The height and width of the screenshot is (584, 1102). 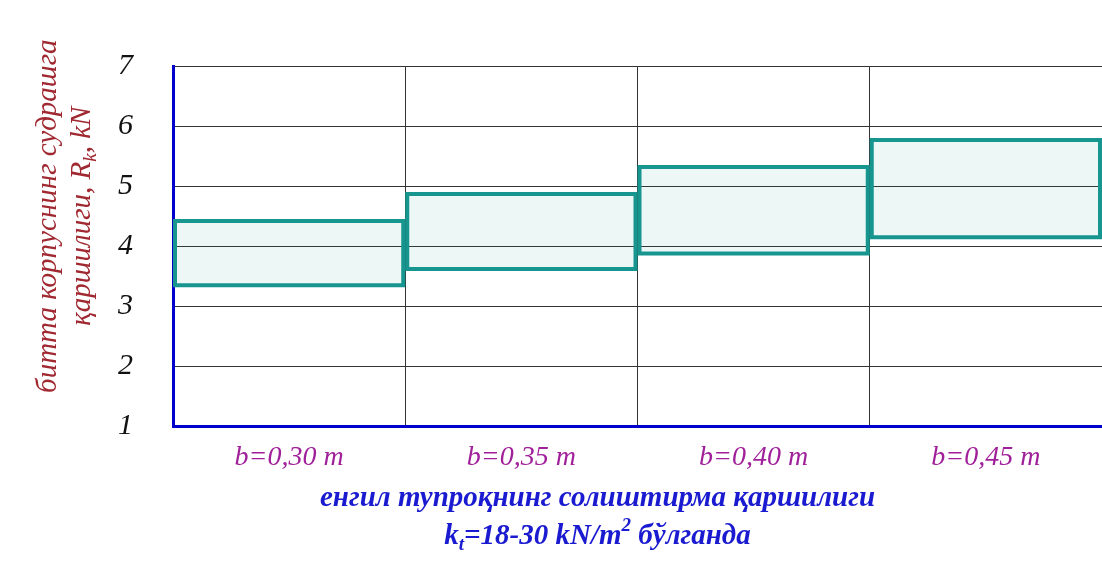 I want to click on x-tick-label: b=0,35 m, so click(x=521, y=455).